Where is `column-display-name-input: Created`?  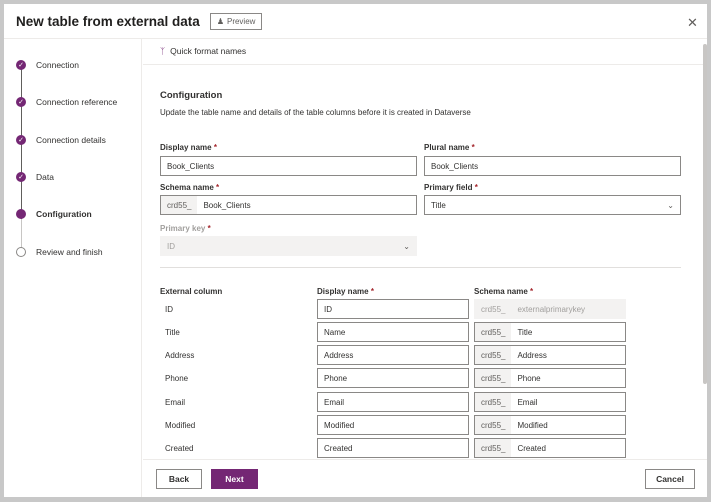
column-display-name-input: Created is located at coordinates (393, 448).